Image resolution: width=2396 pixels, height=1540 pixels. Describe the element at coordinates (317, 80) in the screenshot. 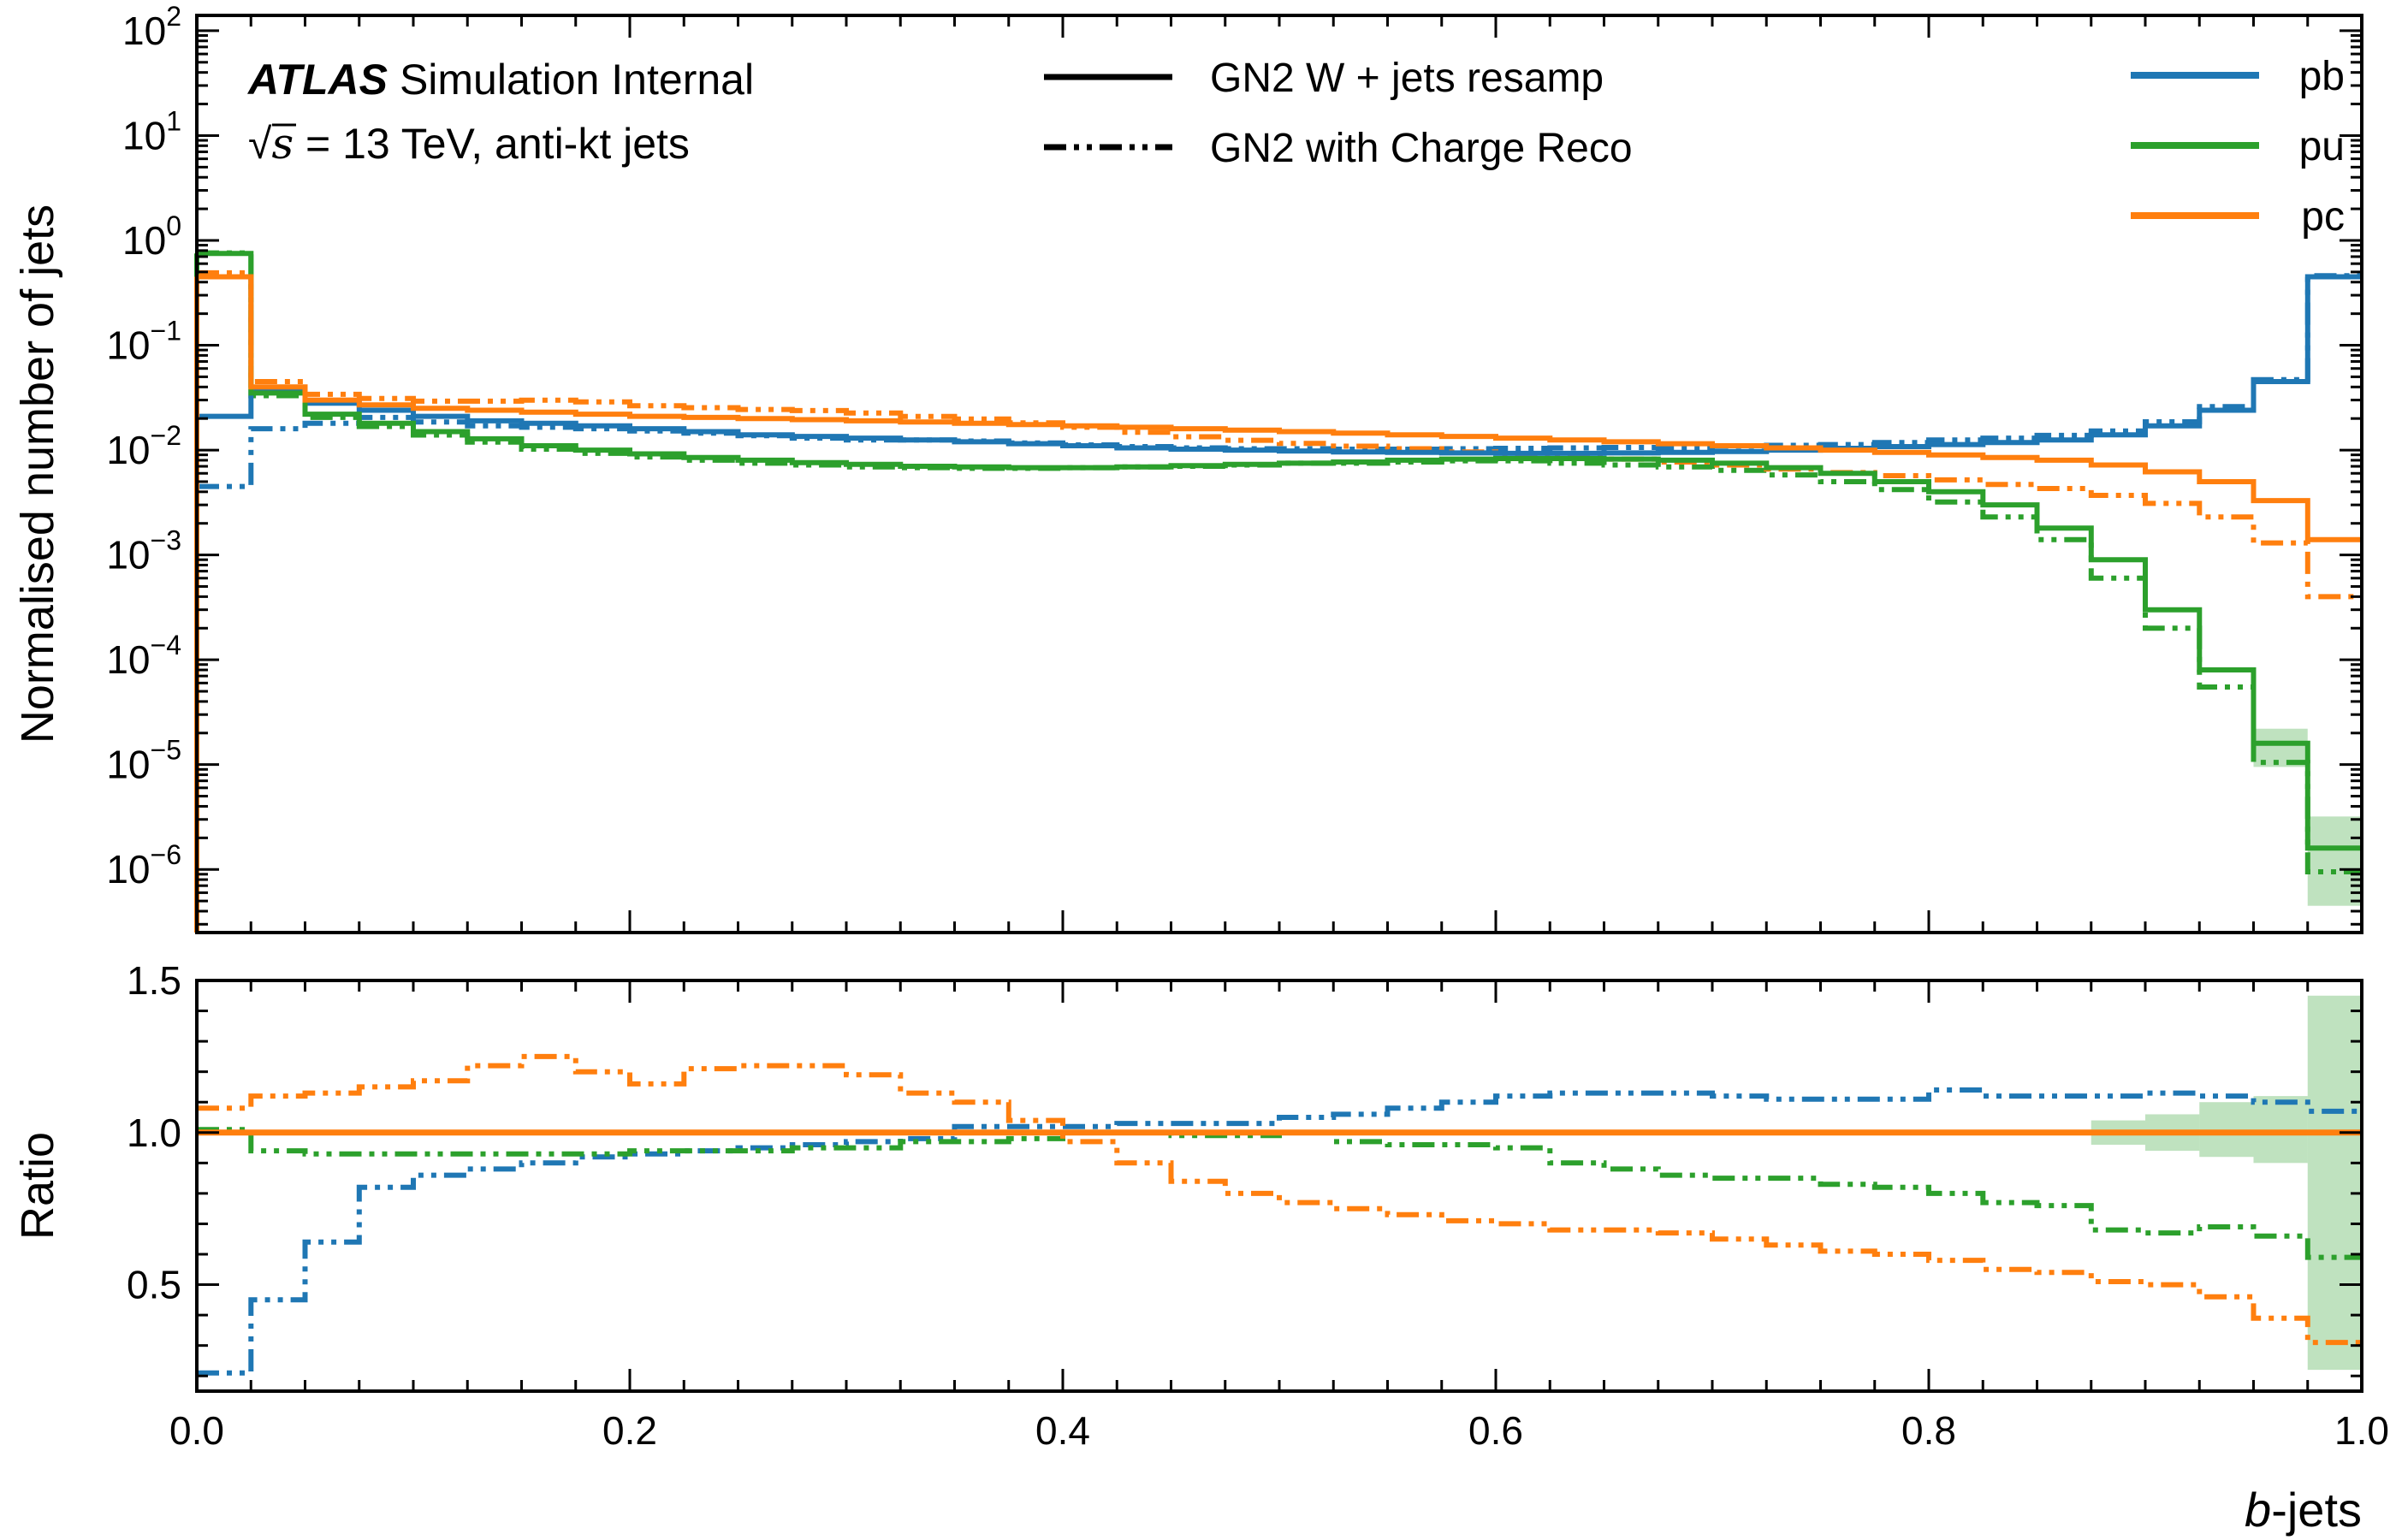

I see `atlas-brand: ATLAS` at that location.